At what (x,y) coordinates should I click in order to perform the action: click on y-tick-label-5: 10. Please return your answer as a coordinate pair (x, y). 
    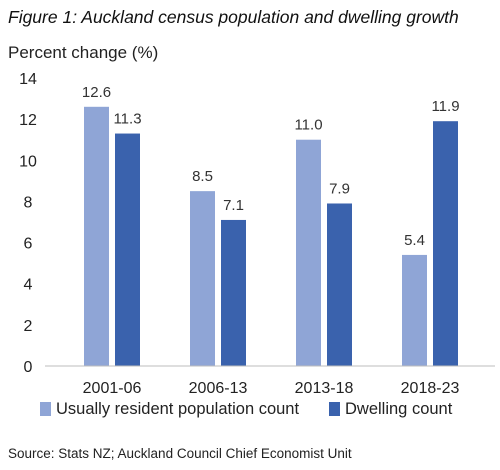
    Looking at the image, I should click on (28, 161).